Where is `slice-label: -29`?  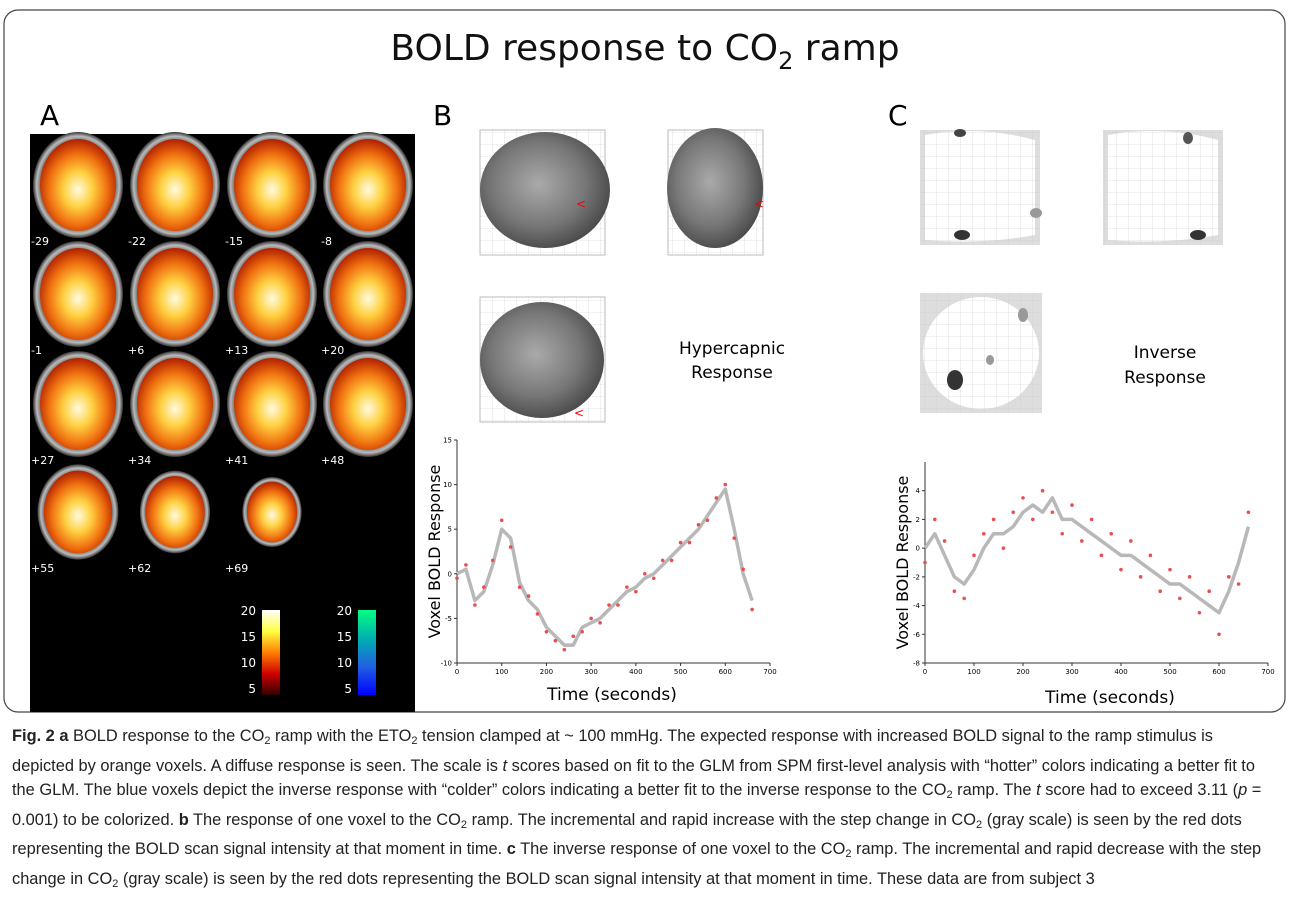 slice-label: -29 is located at coordinates (40, 241).